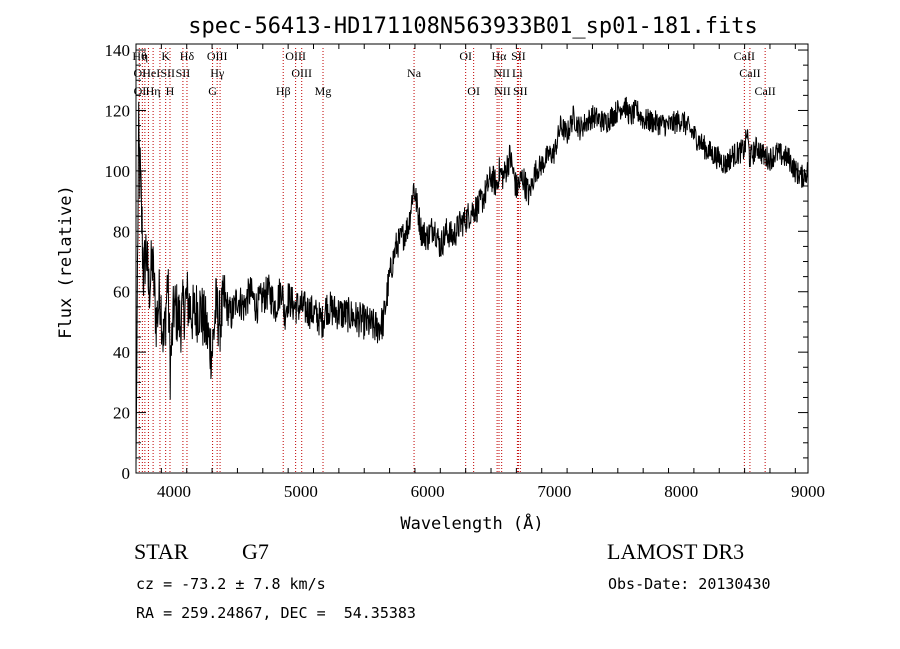 Image resolution: width=900 pixels, height=649 pixels. What do you see at coordinates (118, 171) in the screenshot?
I see `y-tick-label: 100` at bounding box center [118, 171].